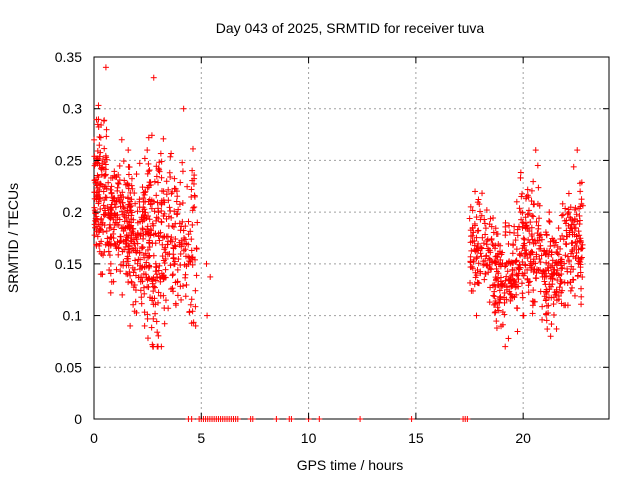 This screenshot has height=480, width=640. What do you see at coordinates (523, 438) in the screenshot?
I see `x-tick-label: 20` at bounding box center [523, 438].